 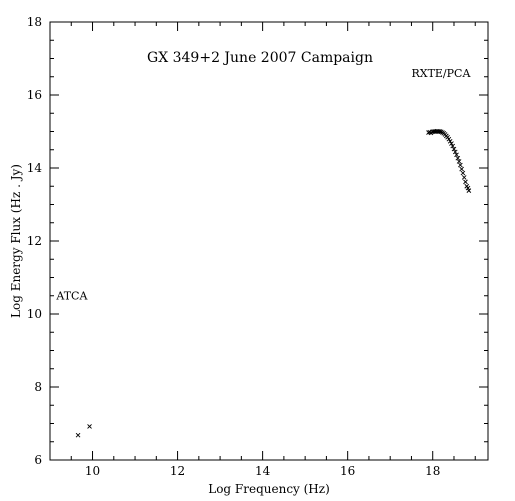 I want to click on x-tick-label: 18, so click(x=432, y=471).